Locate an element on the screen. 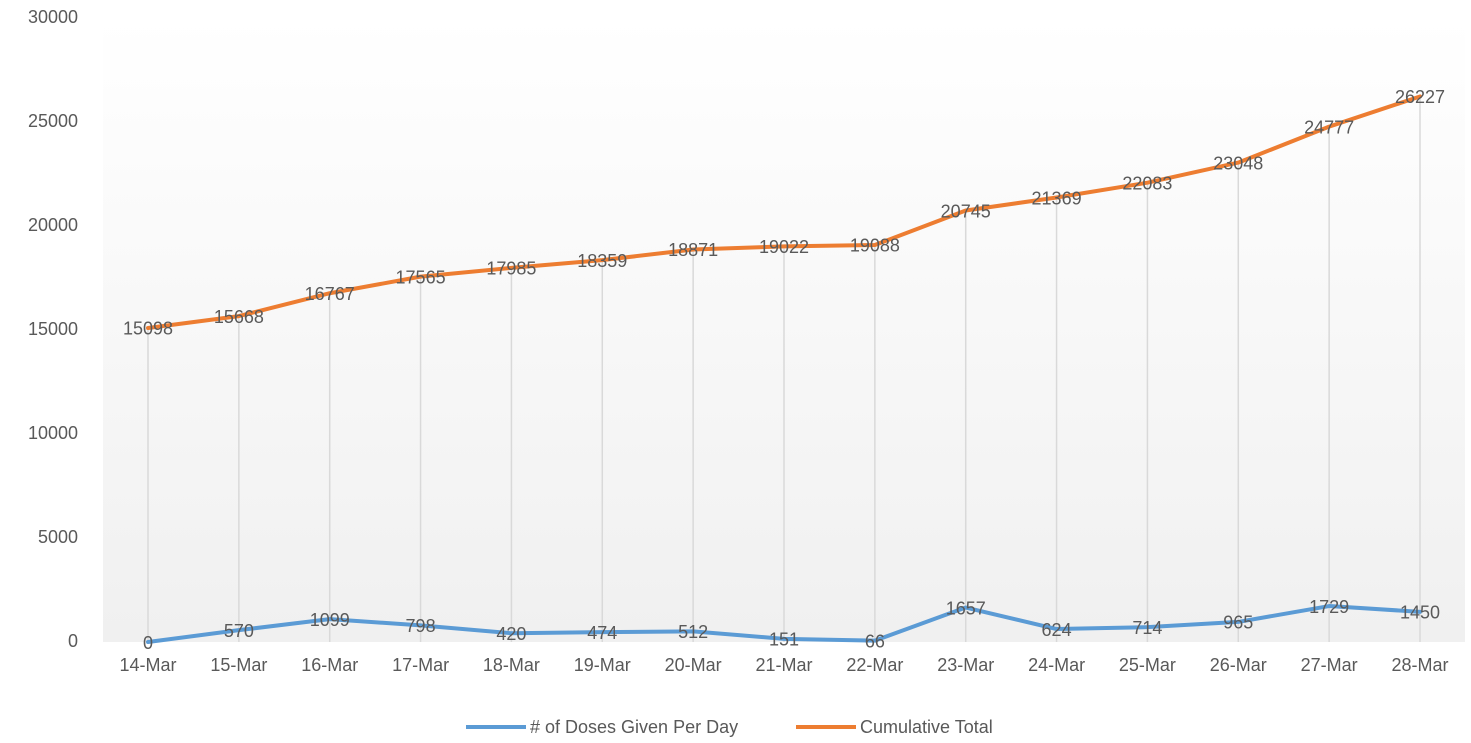  data-label: 714 is located at coordinates (1147, 628).